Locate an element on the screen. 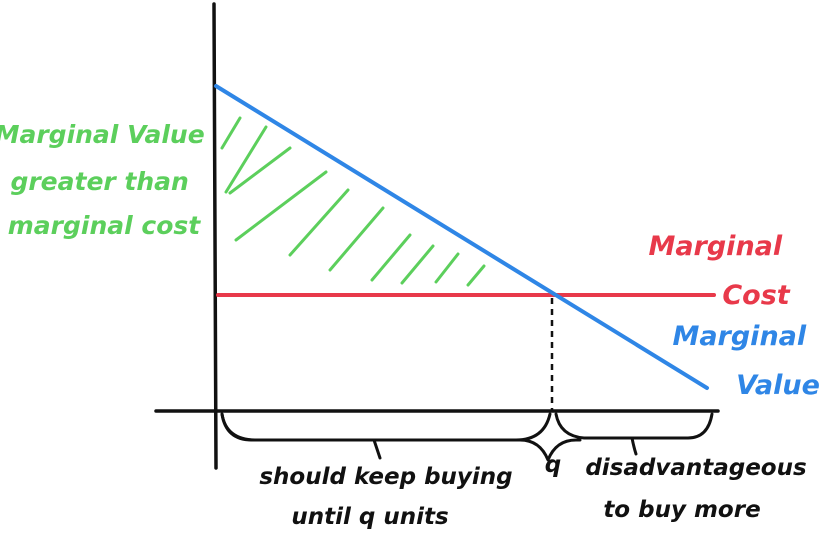  y-axis is located at coordinates (215, 236).